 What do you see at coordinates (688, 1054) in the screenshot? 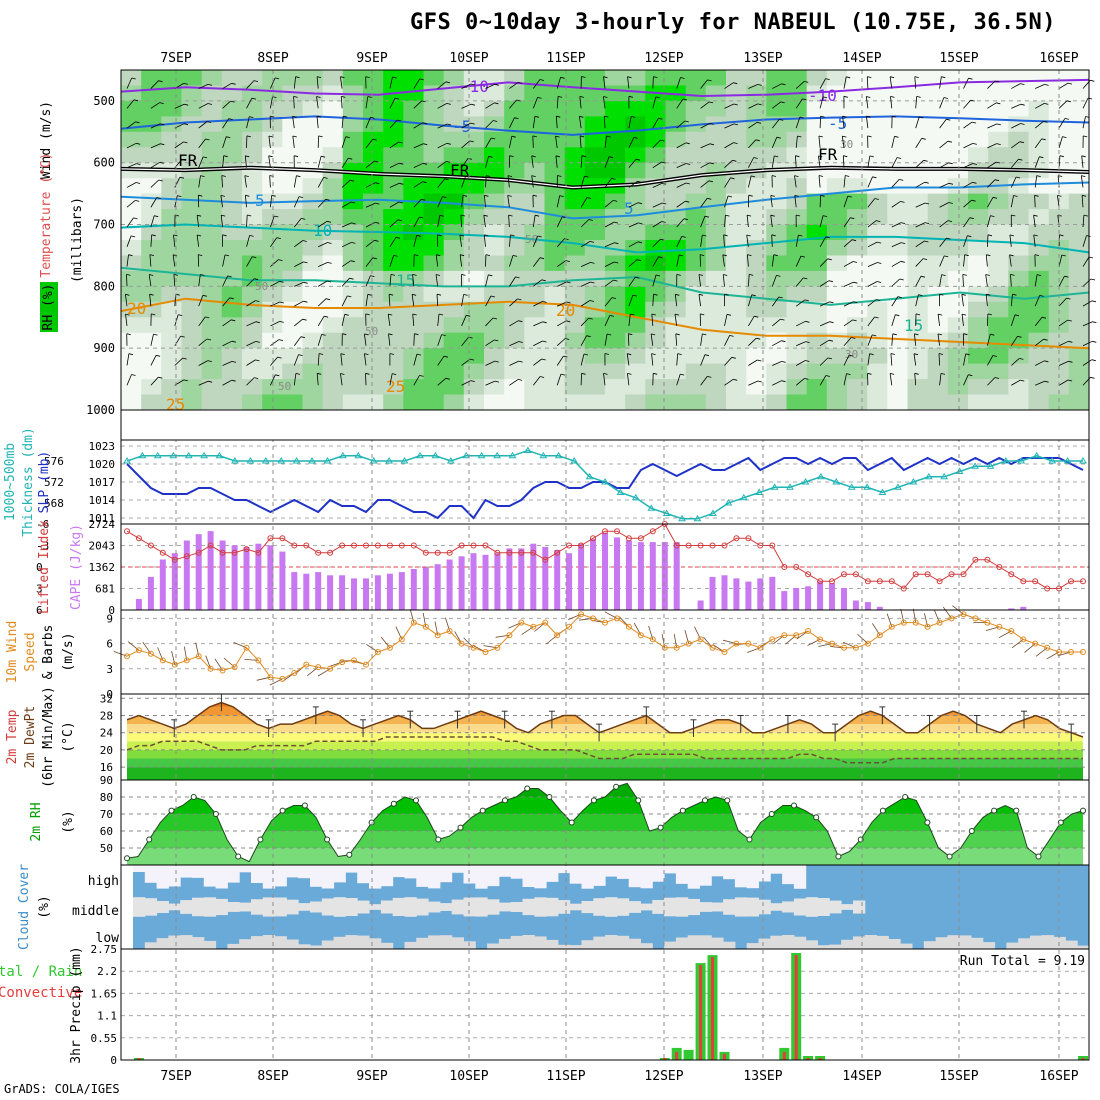
I see `precip-total-bar` at bounding box center [688, 1054].